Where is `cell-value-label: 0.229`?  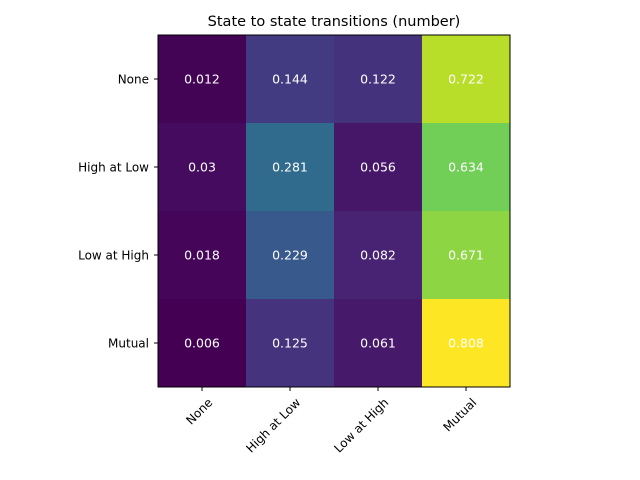 cell-value-label: 0.229 is located at coordinates (290, 255).